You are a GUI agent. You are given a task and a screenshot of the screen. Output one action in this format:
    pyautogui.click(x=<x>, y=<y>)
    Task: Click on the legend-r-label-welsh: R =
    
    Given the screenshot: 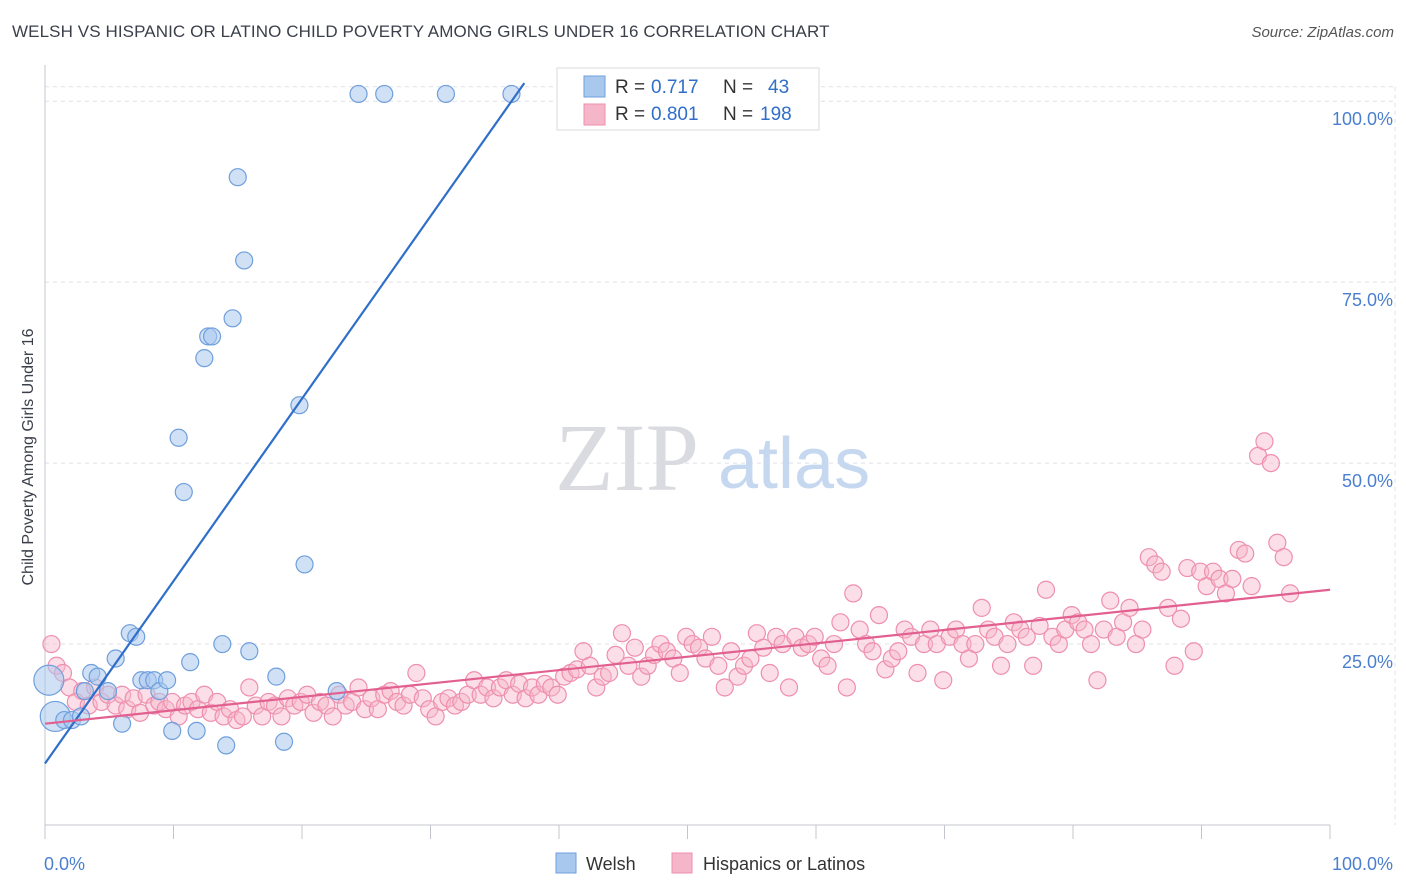 What is the action you would take?
    pyautogui.click(x=630, y=87)
    